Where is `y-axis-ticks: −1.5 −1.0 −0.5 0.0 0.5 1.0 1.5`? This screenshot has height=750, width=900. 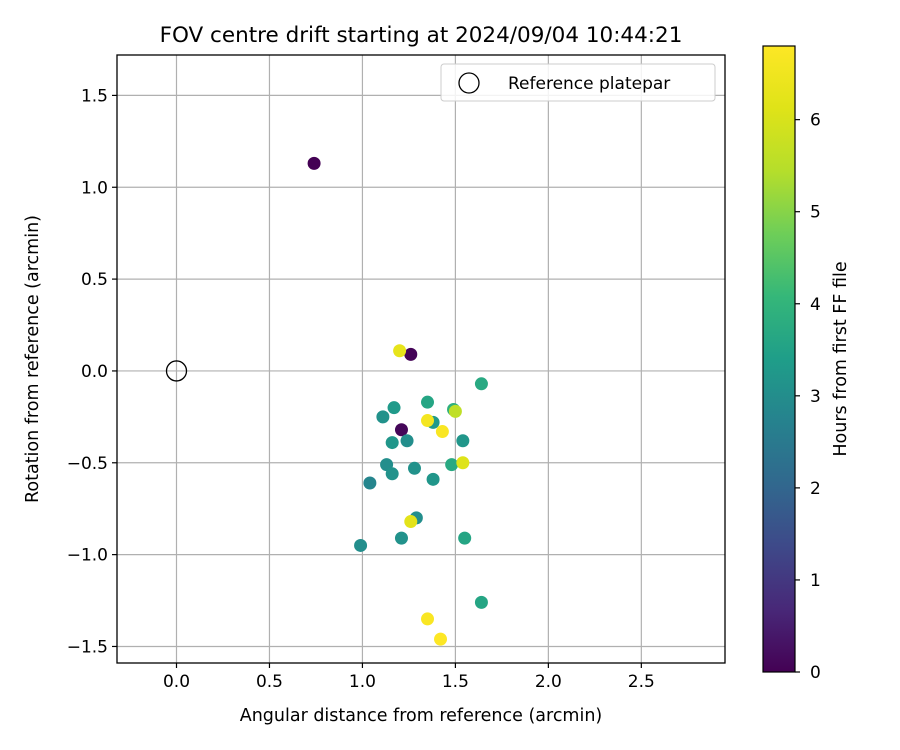 y-axis-ticks: −1.5 −1.0 −0.5 0.0 0.5 1.0 1.5 is located at coordinates (92, 371).